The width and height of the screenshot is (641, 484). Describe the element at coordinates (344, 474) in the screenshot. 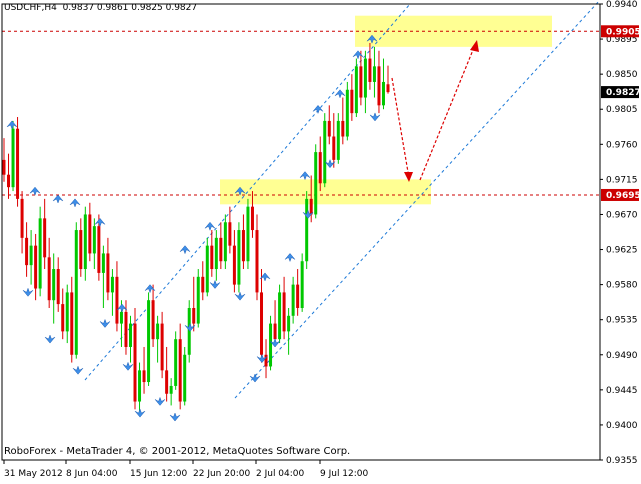

I see `time-tick-label: 9 Jul 12:00` at that location.